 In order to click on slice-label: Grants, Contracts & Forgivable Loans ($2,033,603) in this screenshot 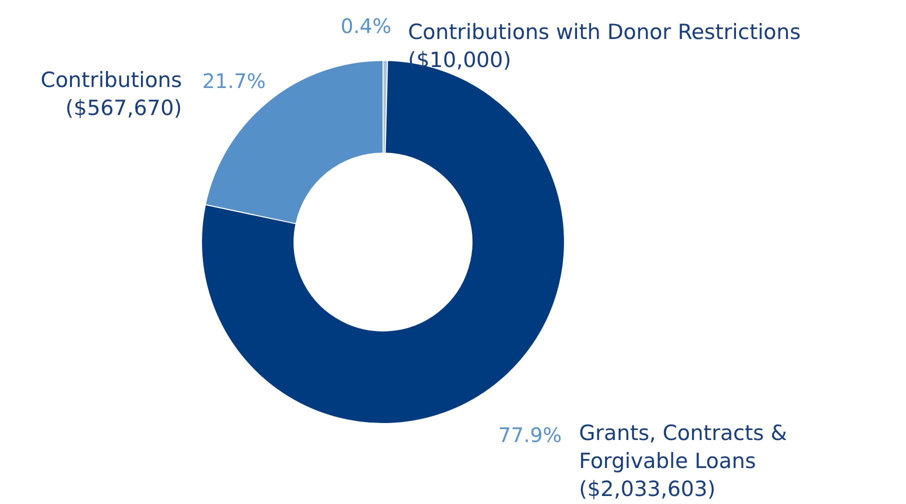, I will do `click(683, 461)`.